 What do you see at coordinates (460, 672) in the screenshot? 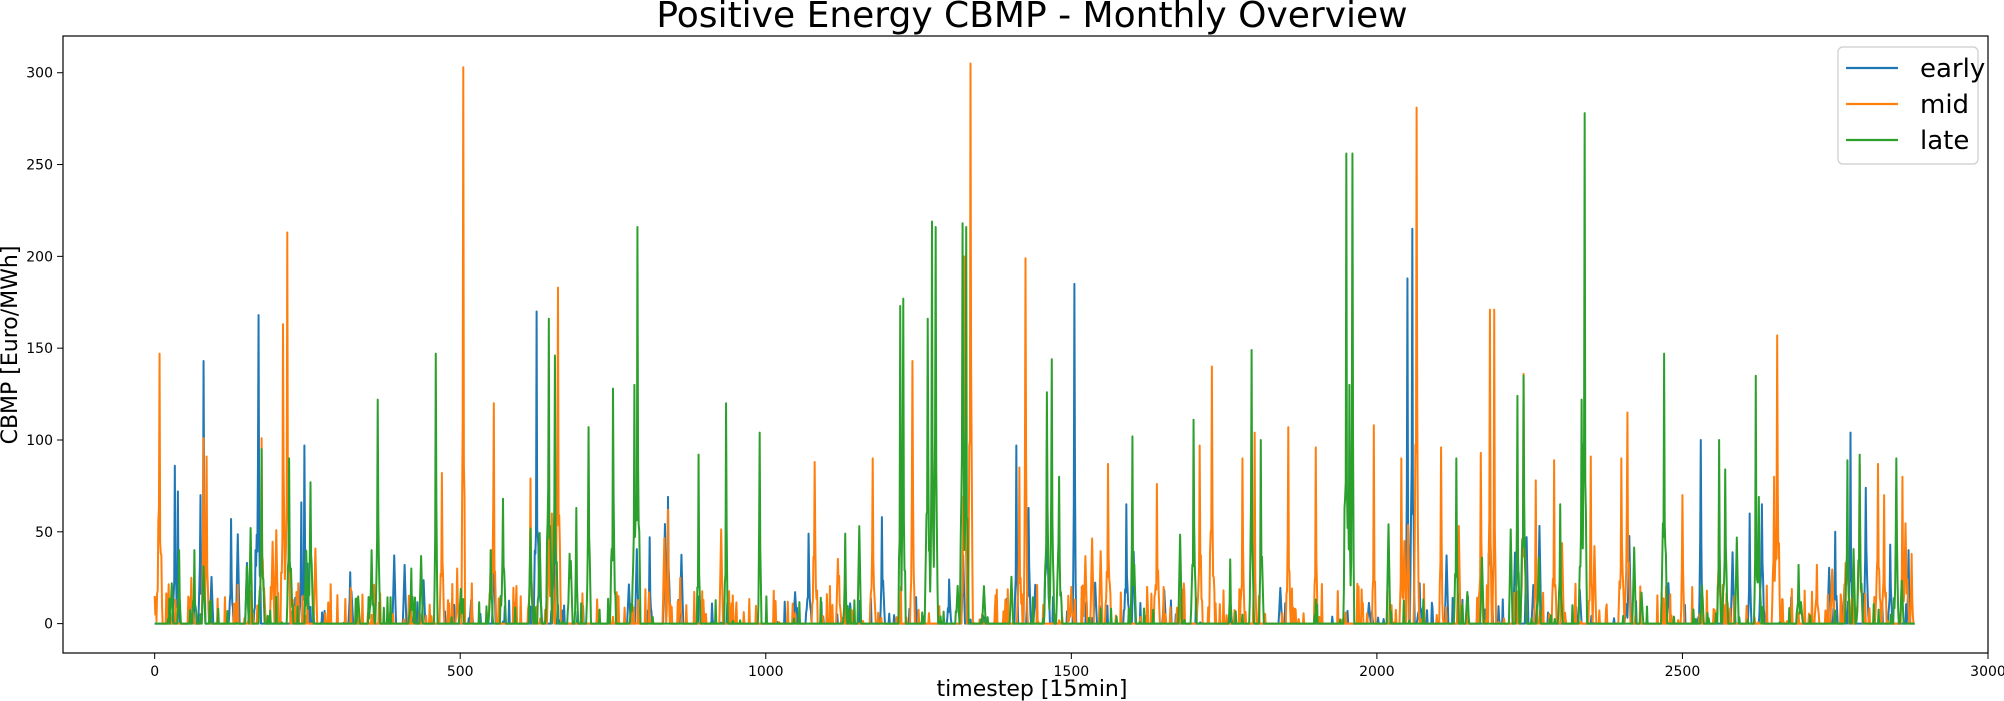
I see `x-tick-label: 500` at bounding box center [460, 672].